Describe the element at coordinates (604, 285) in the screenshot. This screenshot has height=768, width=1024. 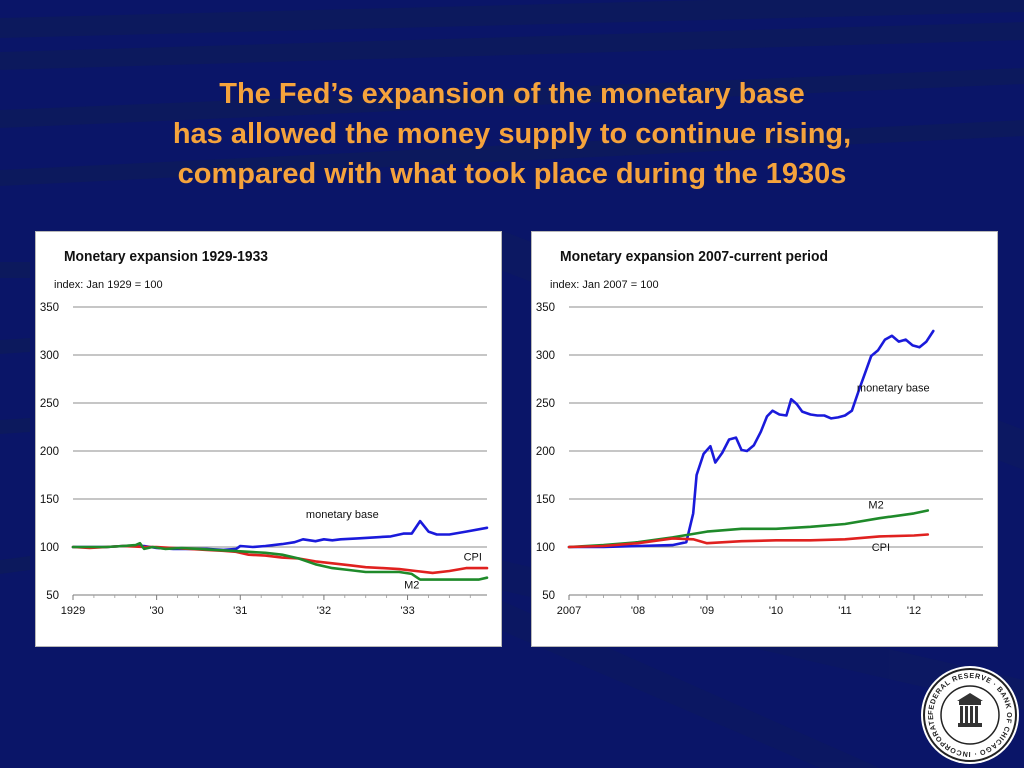
I see `chart-subtitle: index: Jan 2007 = 100` at that location.